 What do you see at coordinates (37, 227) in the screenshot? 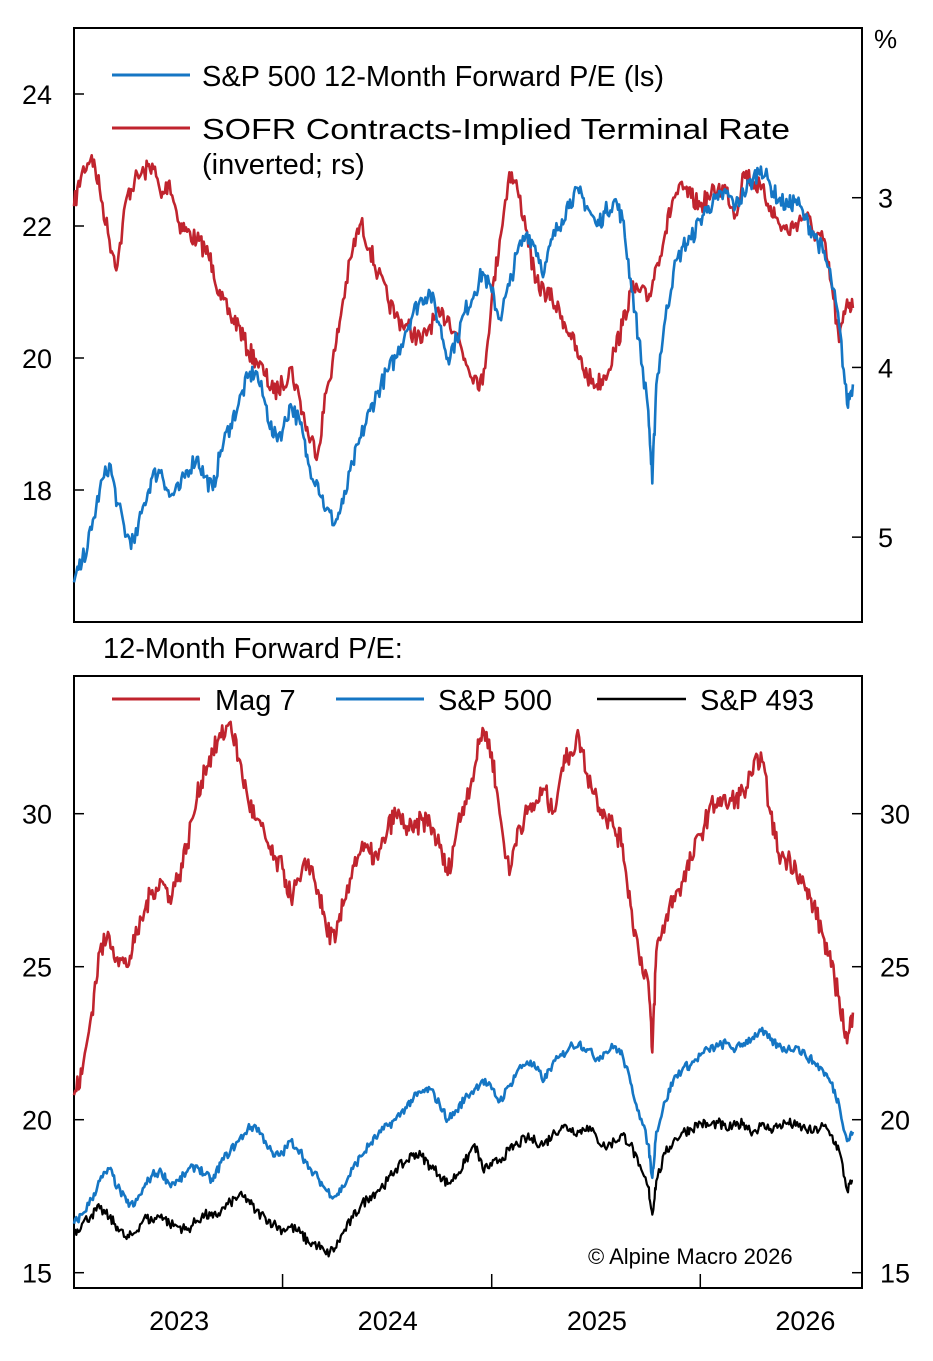
I see `top-left-tick-label: 22` at bounding box center [37, 227].